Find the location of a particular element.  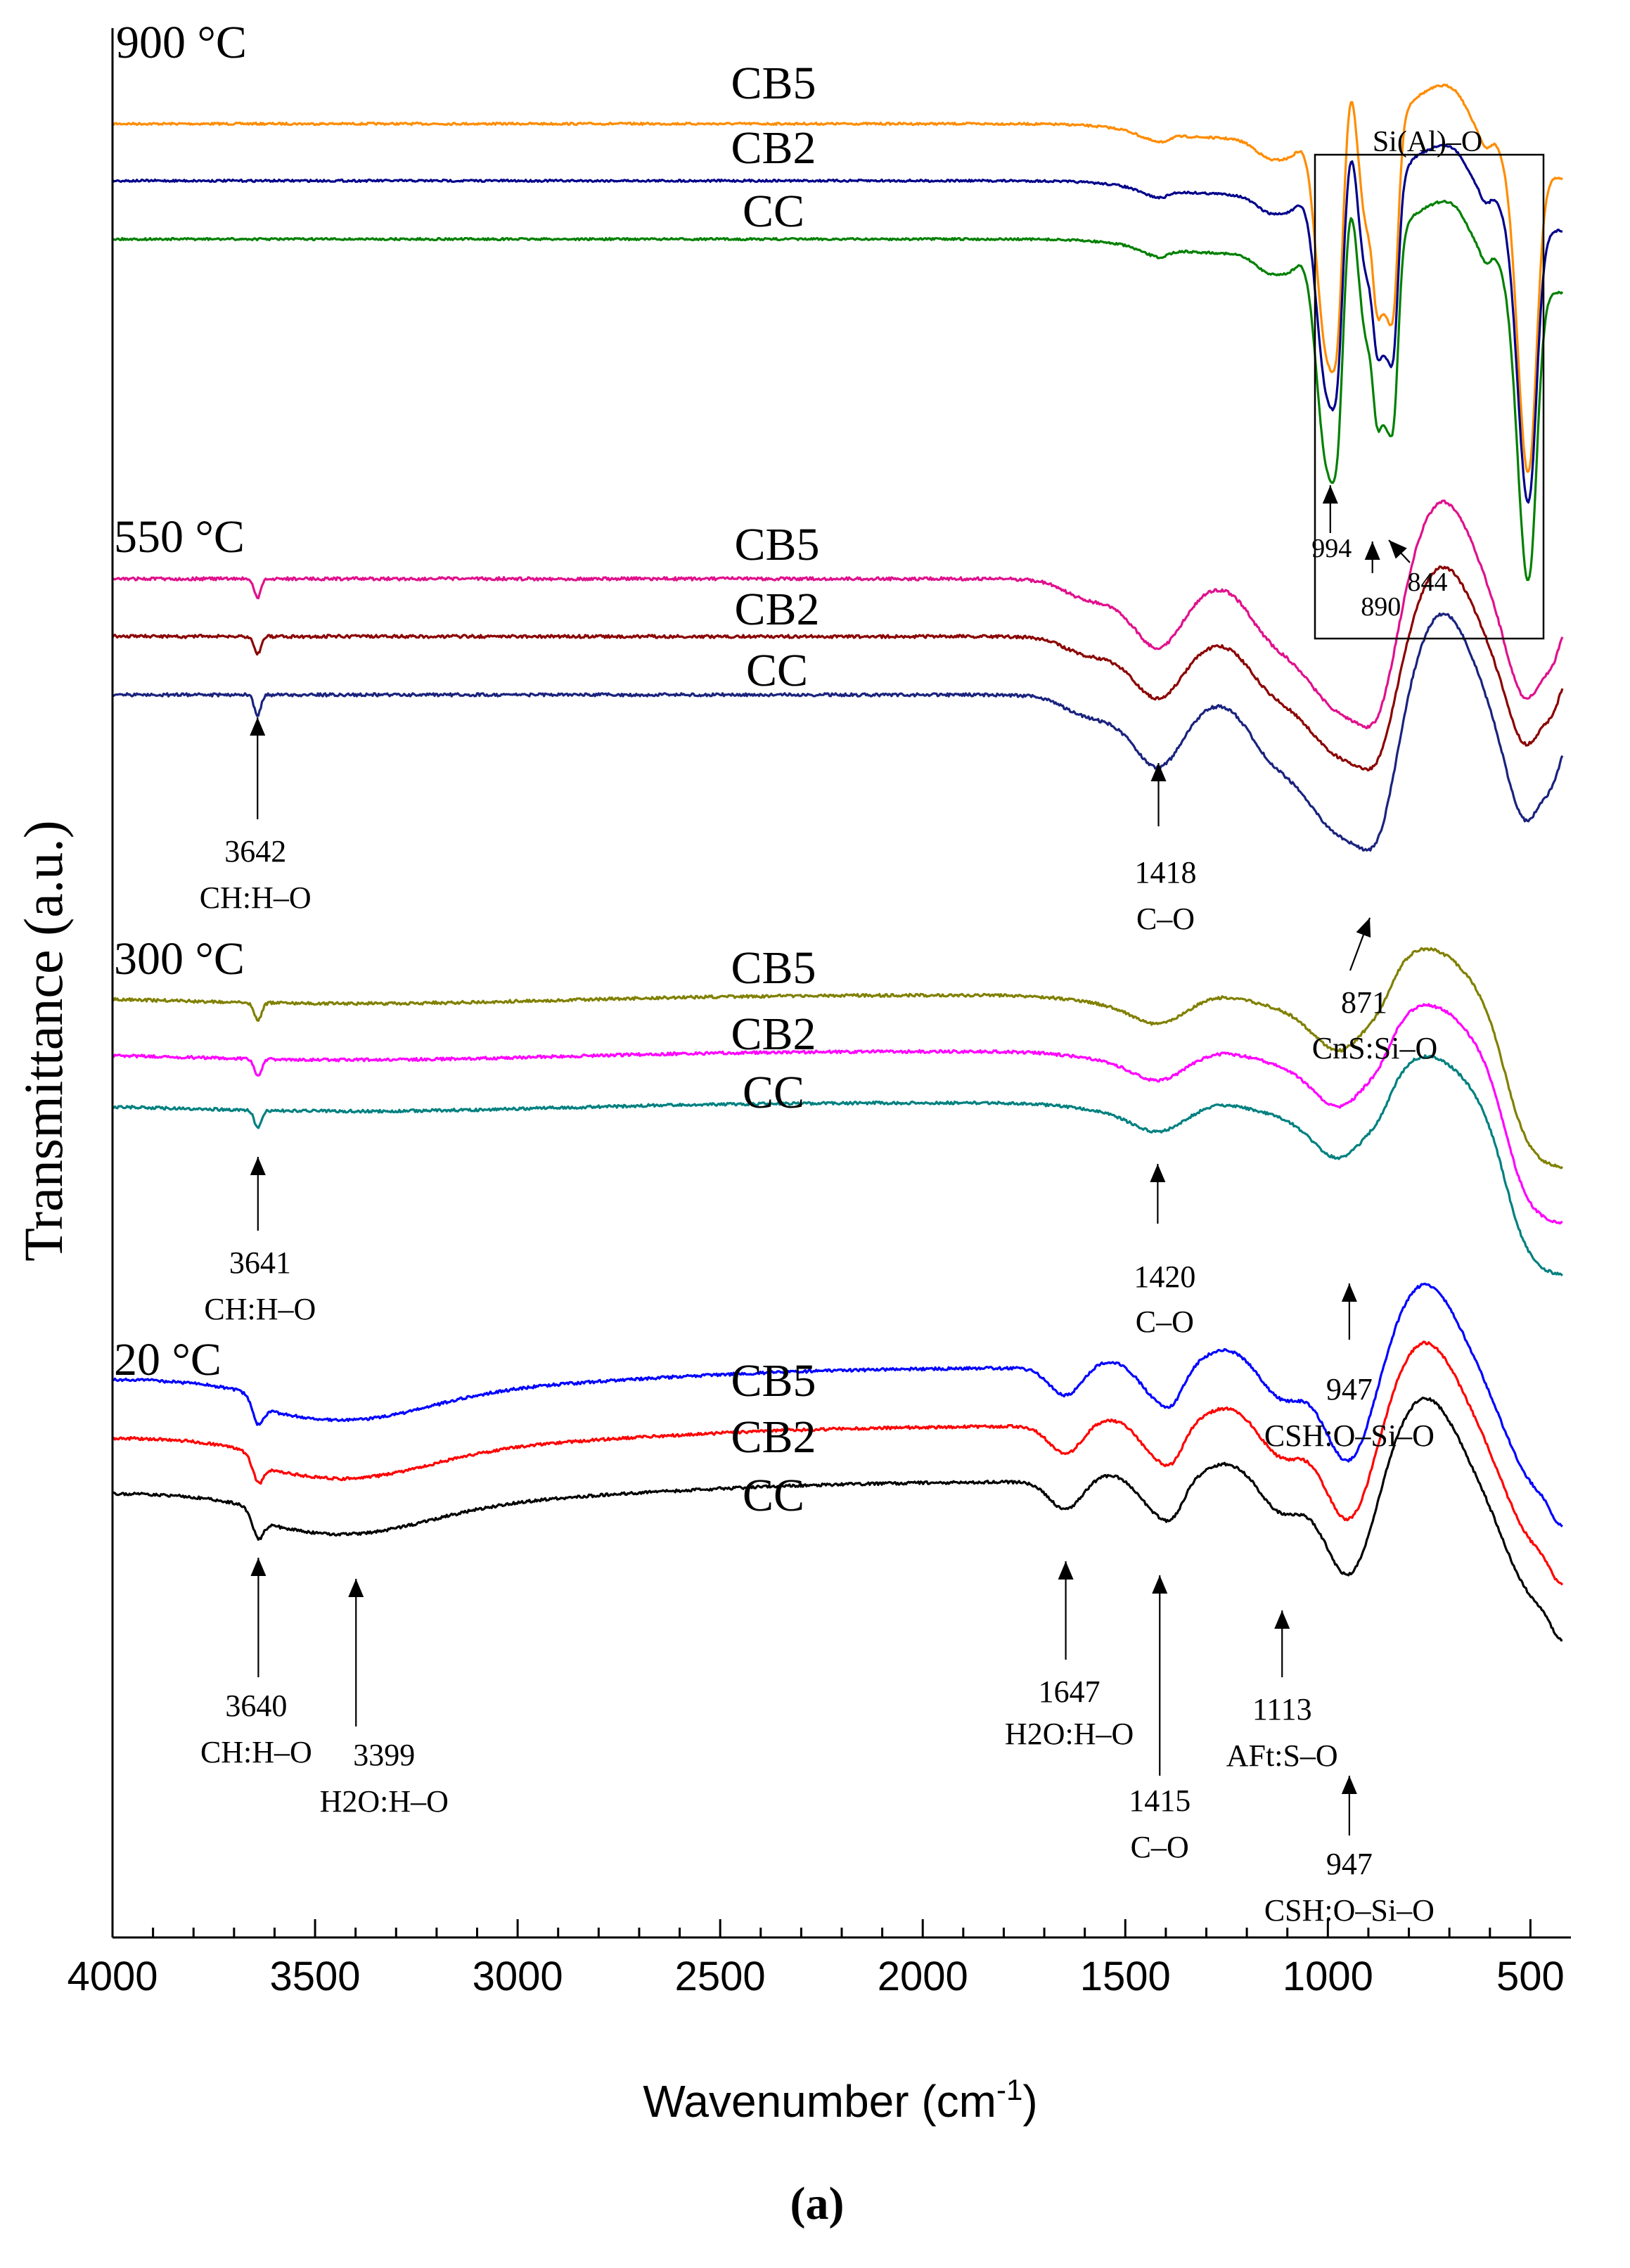

peak-arrow-1647-head is located at coordinates (1066, 1570).